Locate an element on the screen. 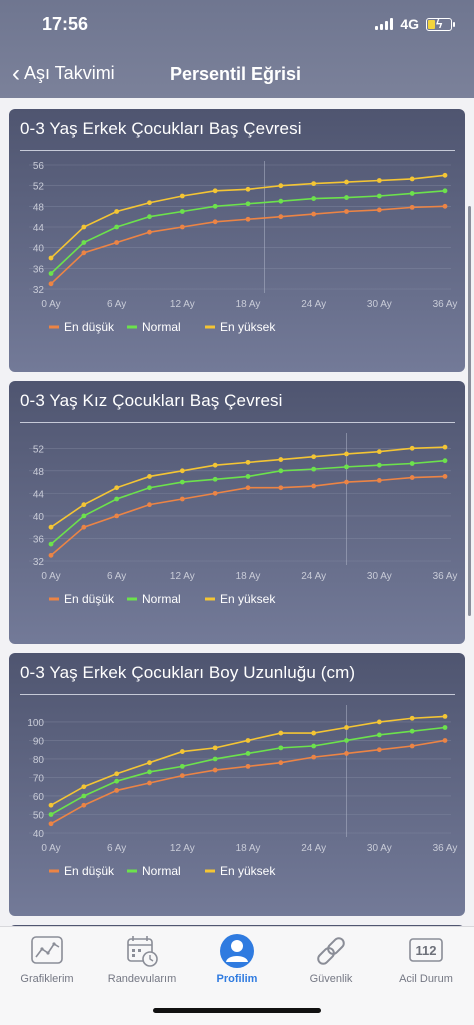 The width and height of the screenshot is (474, 1025). card-title: 0-3 Yaş Kız Çocukları Baş Çevresi is located at coordinates (151, 400).